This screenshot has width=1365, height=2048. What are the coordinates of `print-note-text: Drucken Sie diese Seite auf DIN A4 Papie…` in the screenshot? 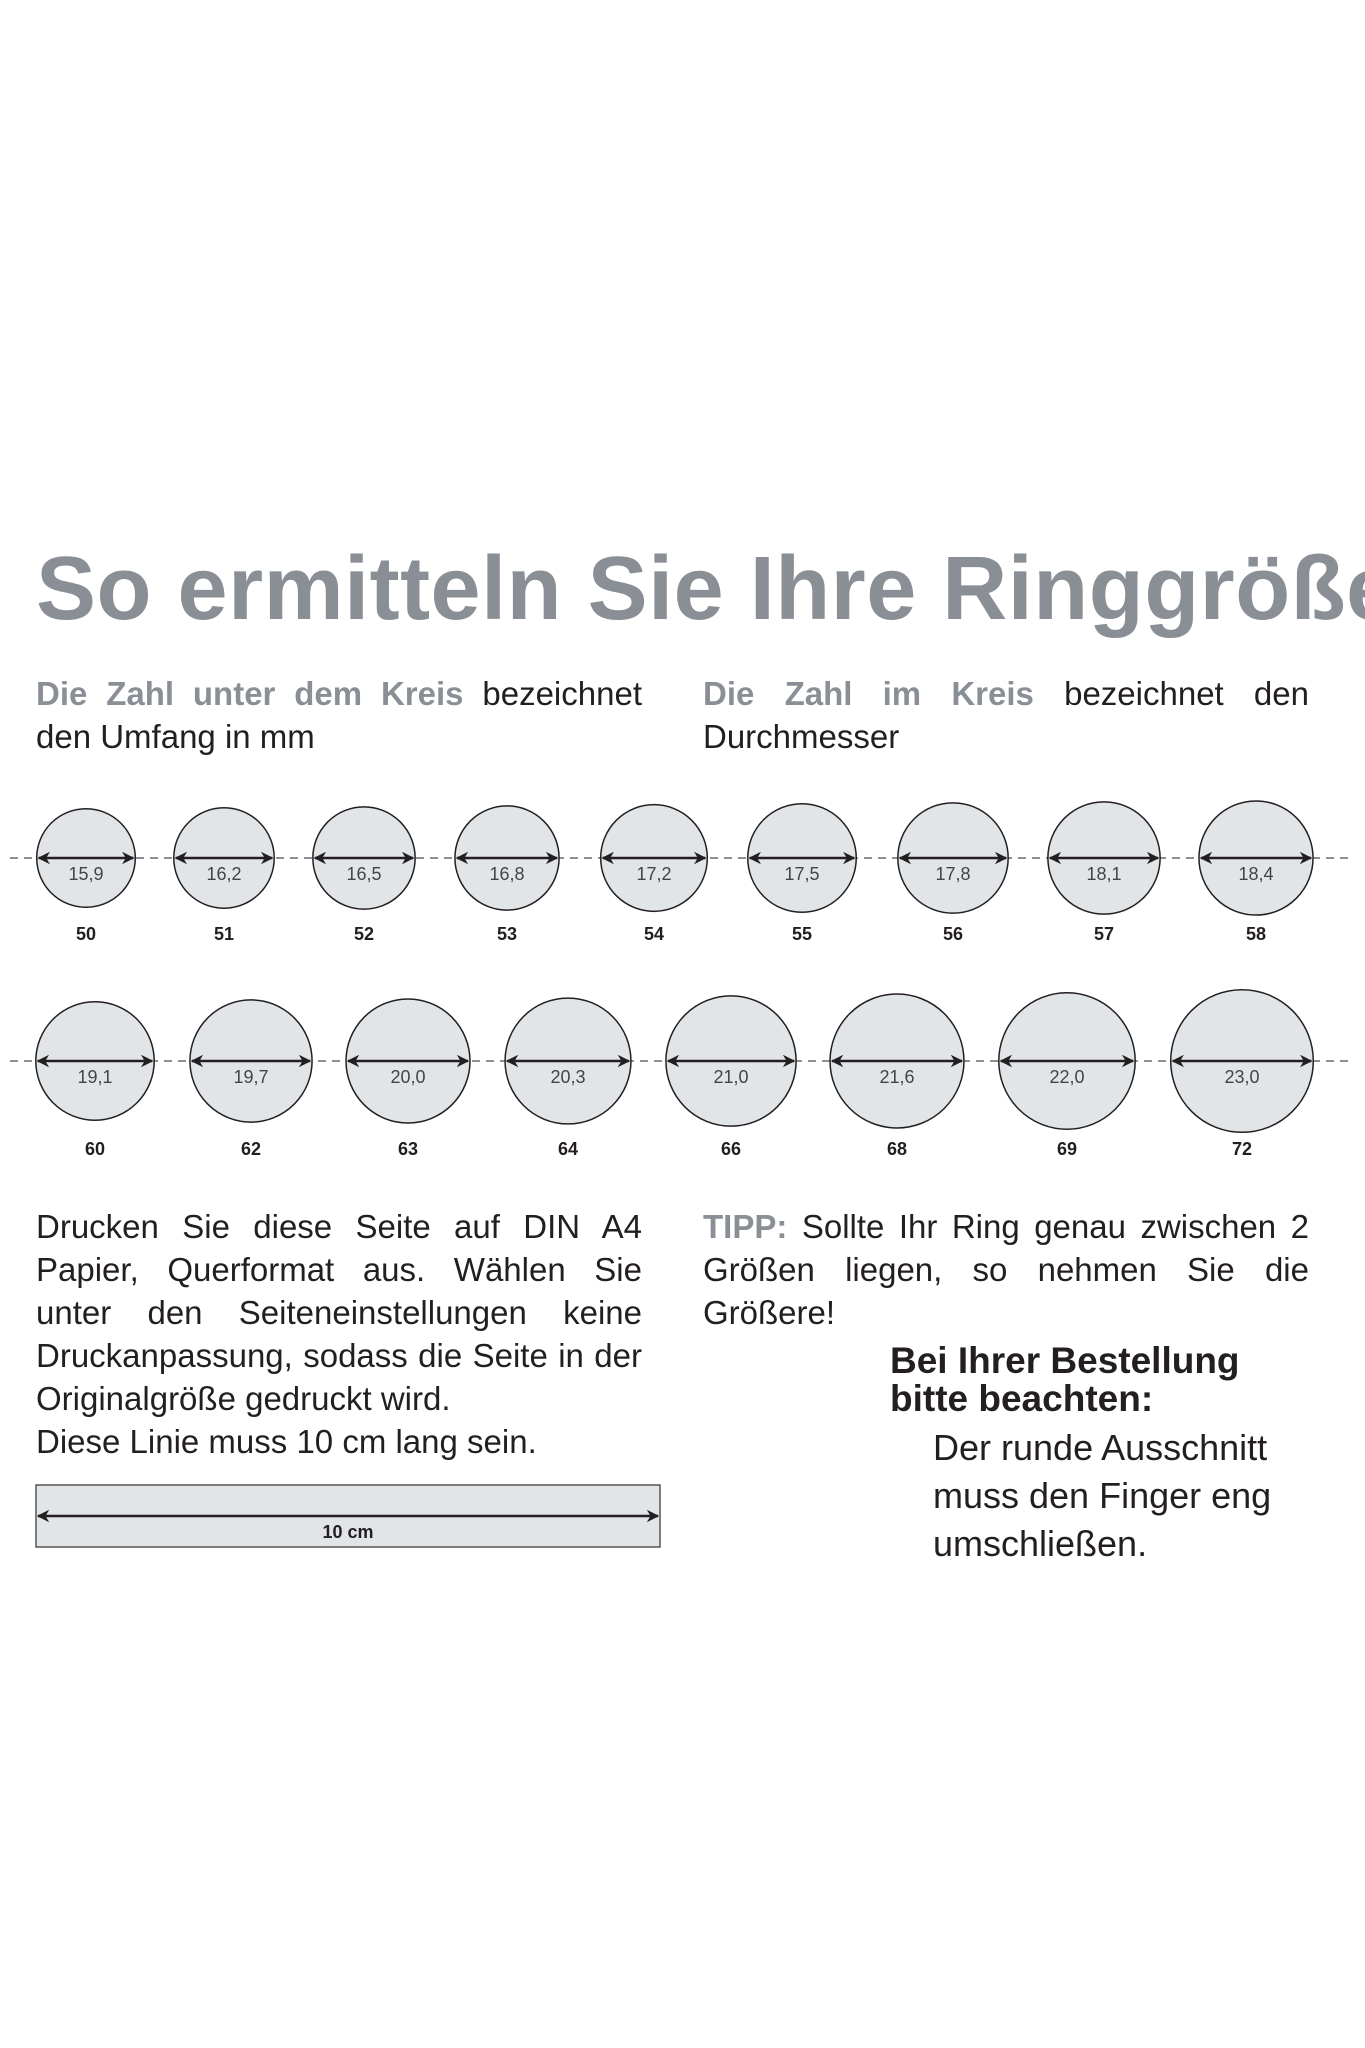 It's located at (339, 1312).